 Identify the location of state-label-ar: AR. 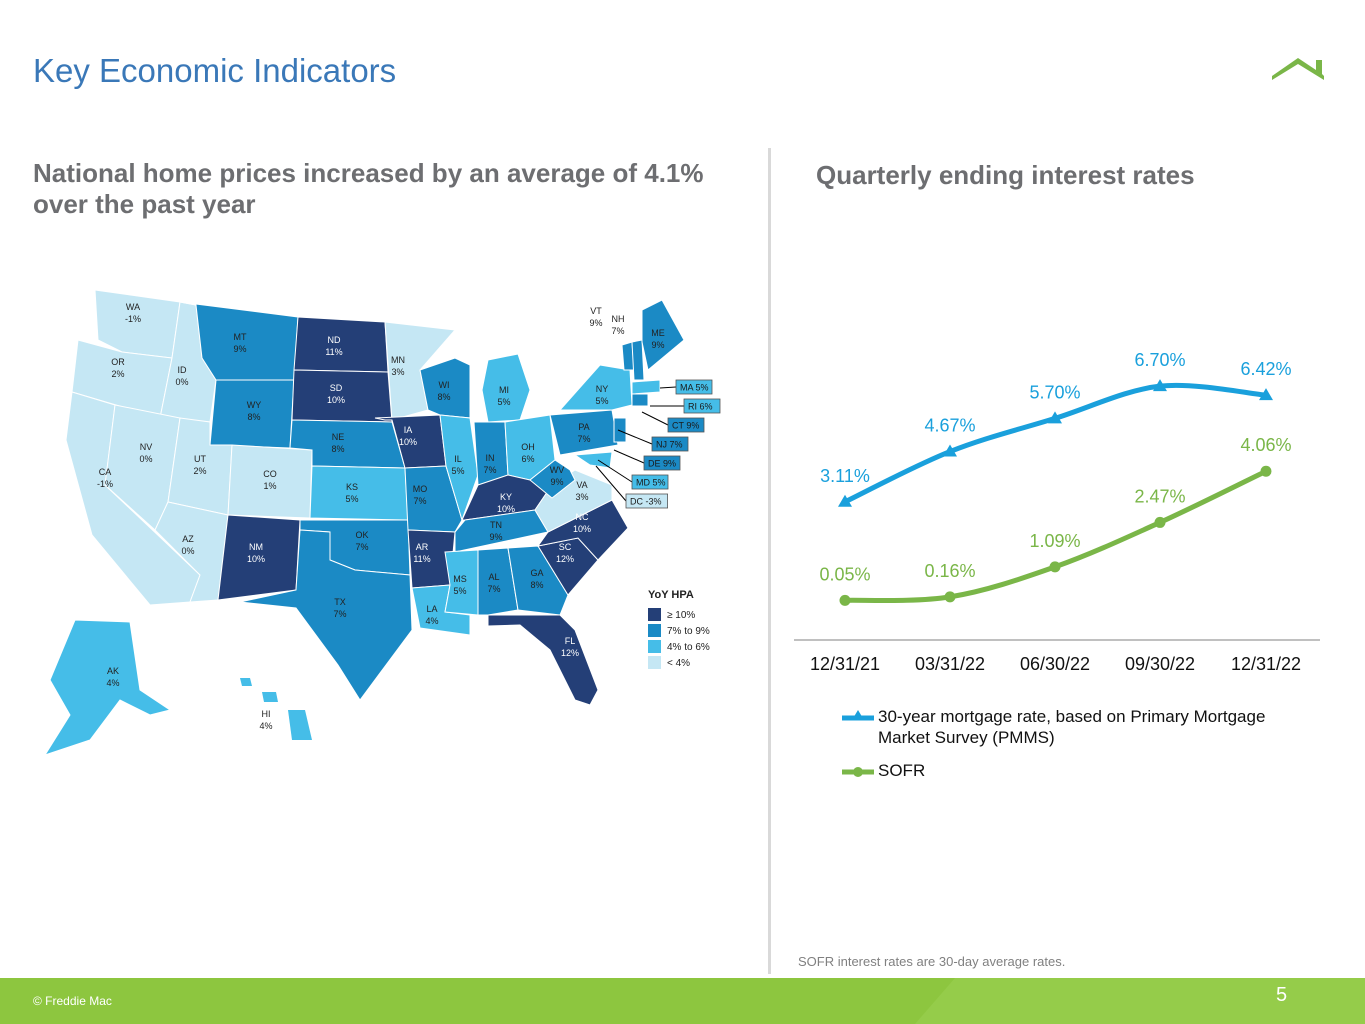
(422, 547).